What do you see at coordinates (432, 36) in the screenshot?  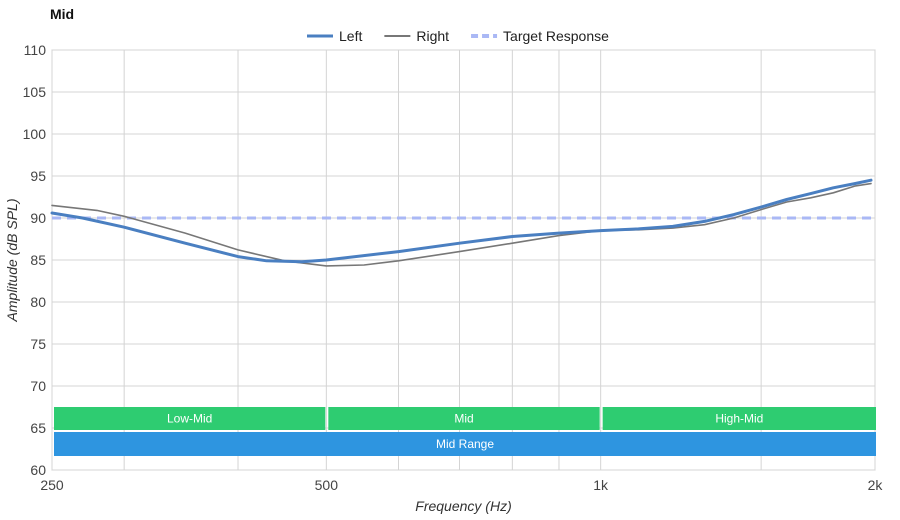 I see `legend-label-right: Right` at bounding box center [432, 36].